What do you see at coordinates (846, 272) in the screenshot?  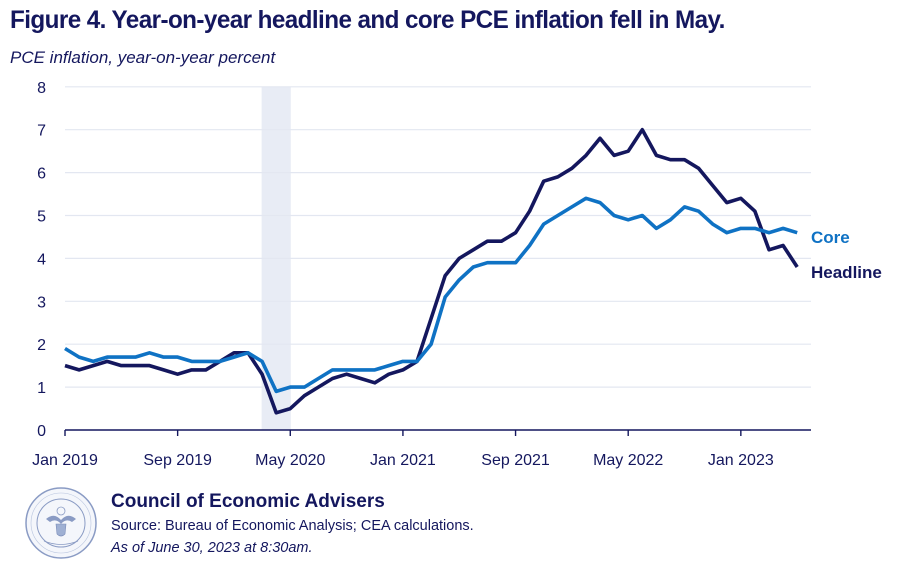 I see `series-label-headline: Headline` at bounding box center [846, 272].